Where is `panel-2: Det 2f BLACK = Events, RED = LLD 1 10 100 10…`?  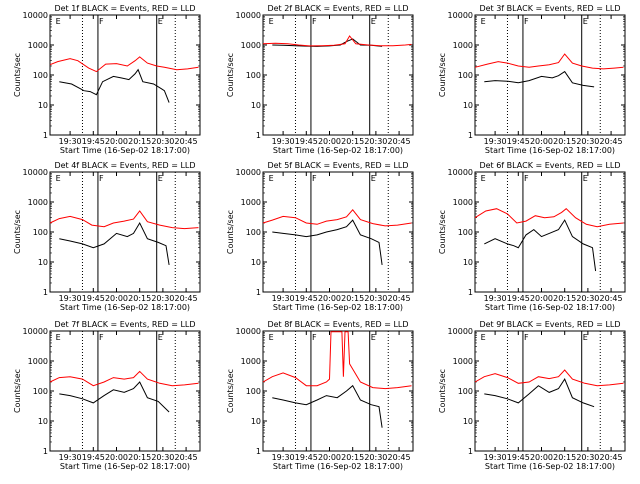 panel-2: Det 2f BLACK = Events, RED = LLD 1 10 100 10… is located at coordinates (320, 79).